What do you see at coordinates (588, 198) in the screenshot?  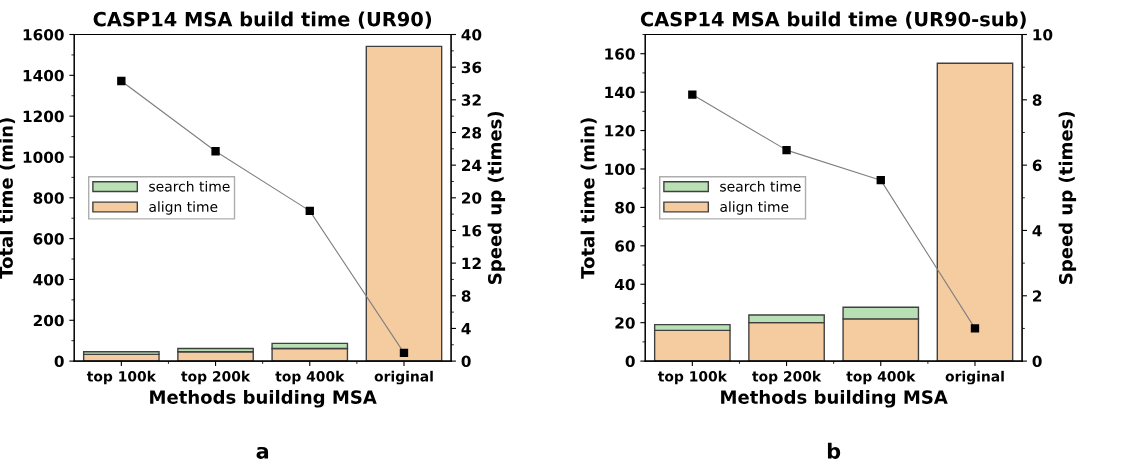 I see `y-axis-title: Total time (min)` at bounding box center [588, 198].